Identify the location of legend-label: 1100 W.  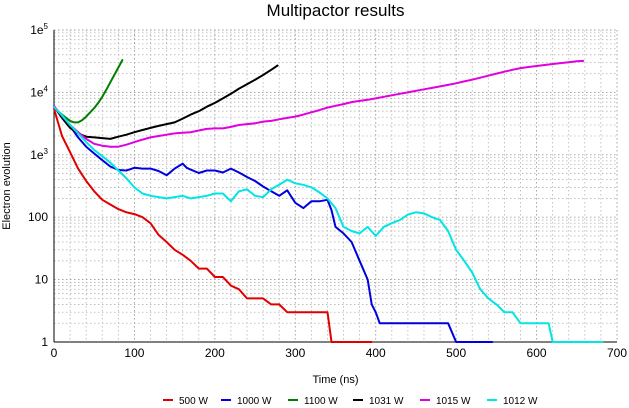
(321, 401).